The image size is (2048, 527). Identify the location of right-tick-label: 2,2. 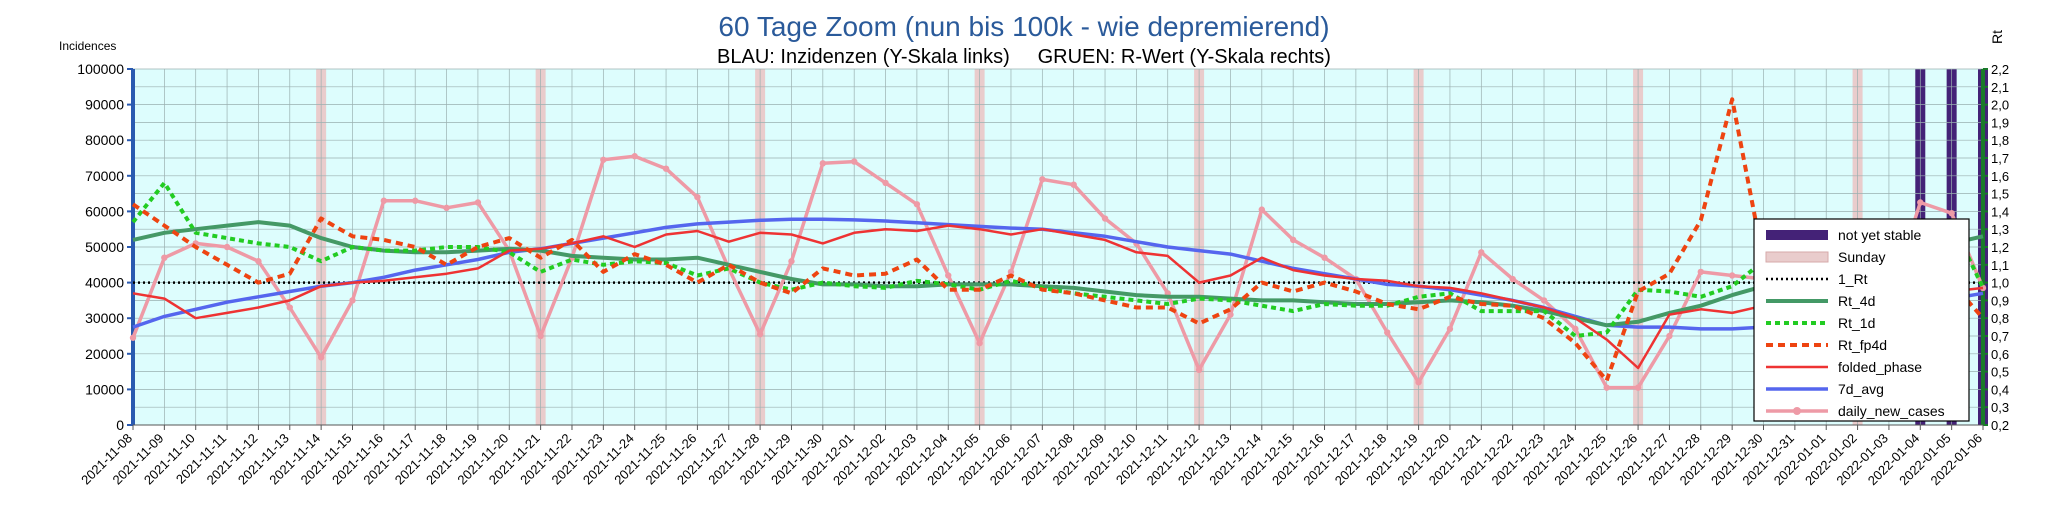
(2000, 69).